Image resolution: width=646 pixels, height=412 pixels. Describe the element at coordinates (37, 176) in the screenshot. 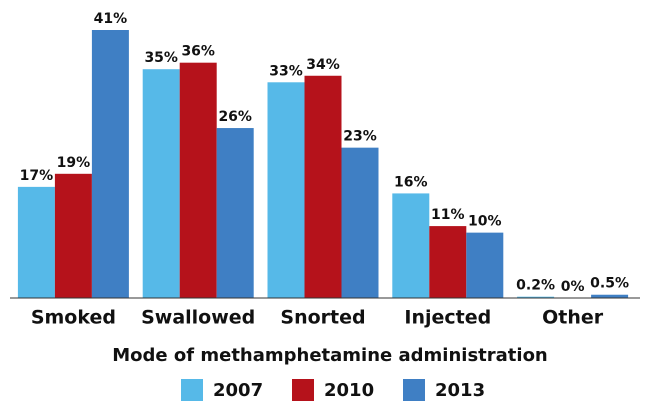

I see `value-label: 17%` at that location.